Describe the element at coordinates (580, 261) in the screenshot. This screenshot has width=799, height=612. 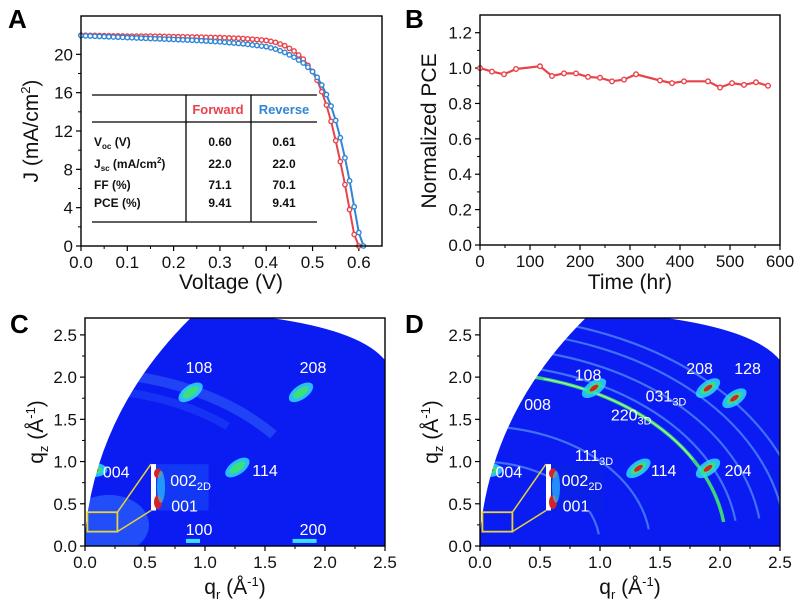
I see `x-tick-label: 200` at that location.